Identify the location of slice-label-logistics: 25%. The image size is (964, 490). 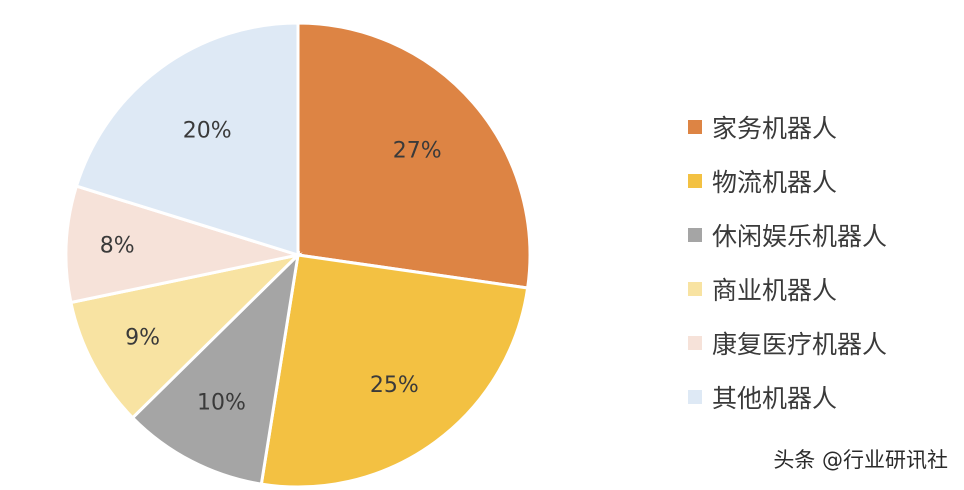
(394, 385).